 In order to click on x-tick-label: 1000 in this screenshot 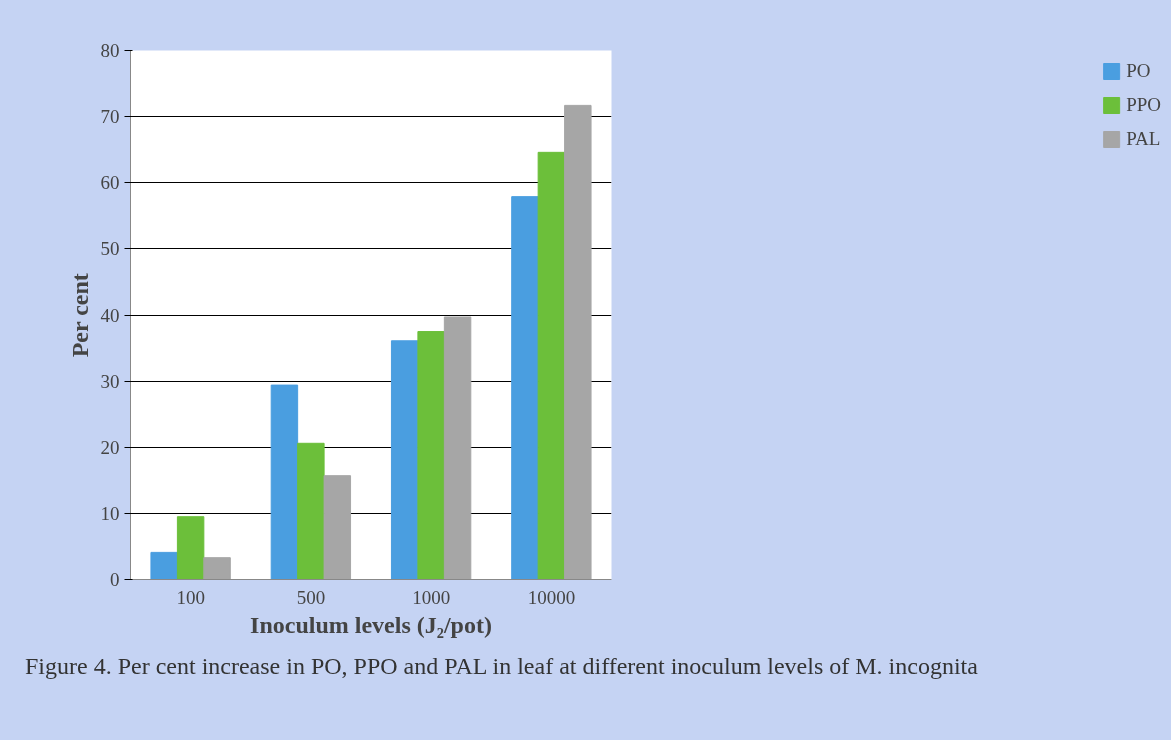, I will do `click(431, 597)`.